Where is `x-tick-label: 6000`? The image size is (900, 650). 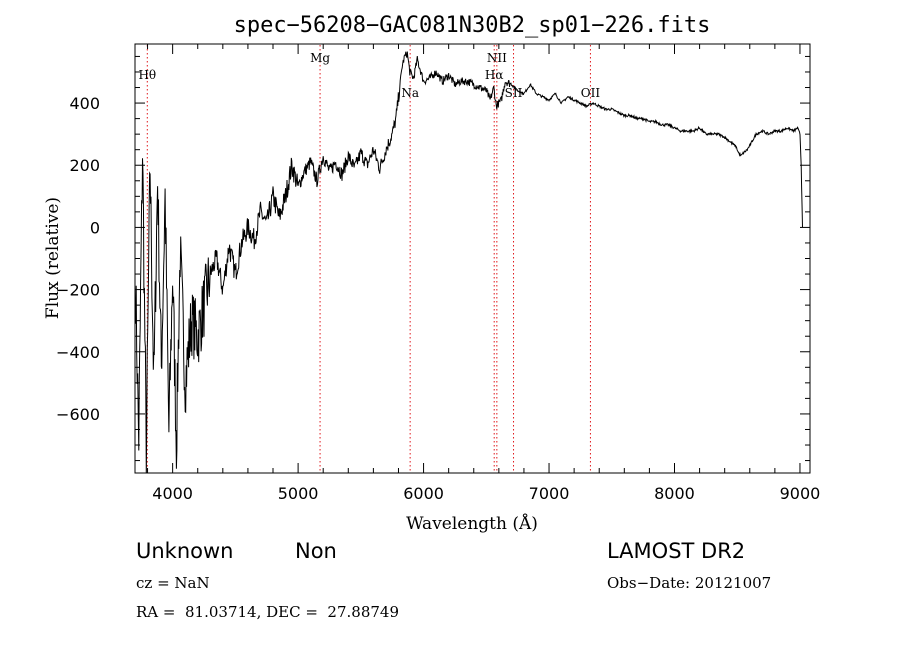 x-tick-label: 6000 is located at coordinates (423, 493).